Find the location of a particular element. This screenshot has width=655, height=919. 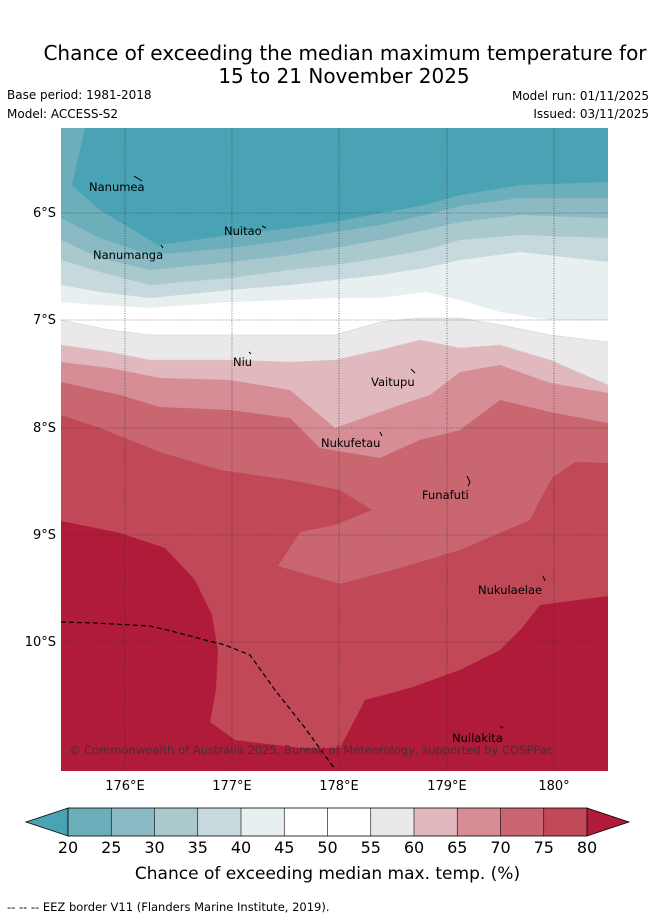

lon-label-176e: 176°E is located at coordinates (125, 786).